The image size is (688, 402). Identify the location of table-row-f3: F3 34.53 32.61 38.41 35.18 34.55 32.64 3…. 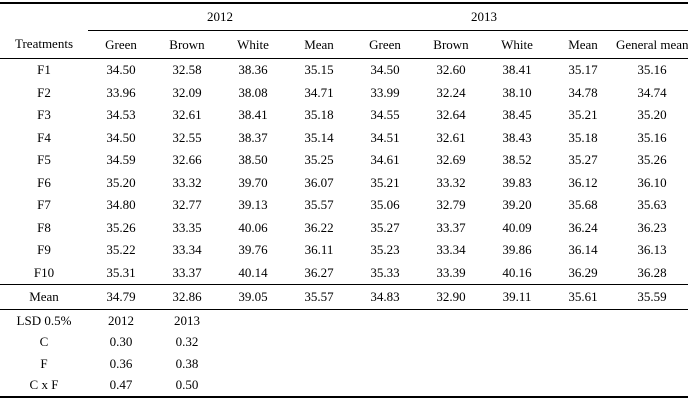
(344, 115).